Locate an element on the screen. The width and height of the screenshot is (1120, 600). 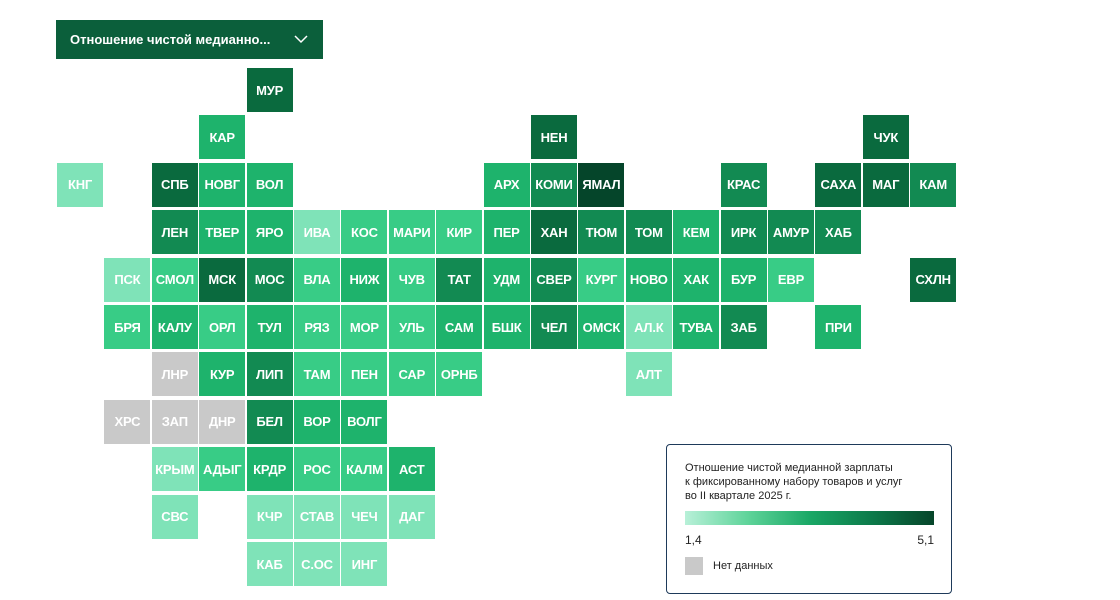
region-tile: МОР is located at coordinates (364, 327).